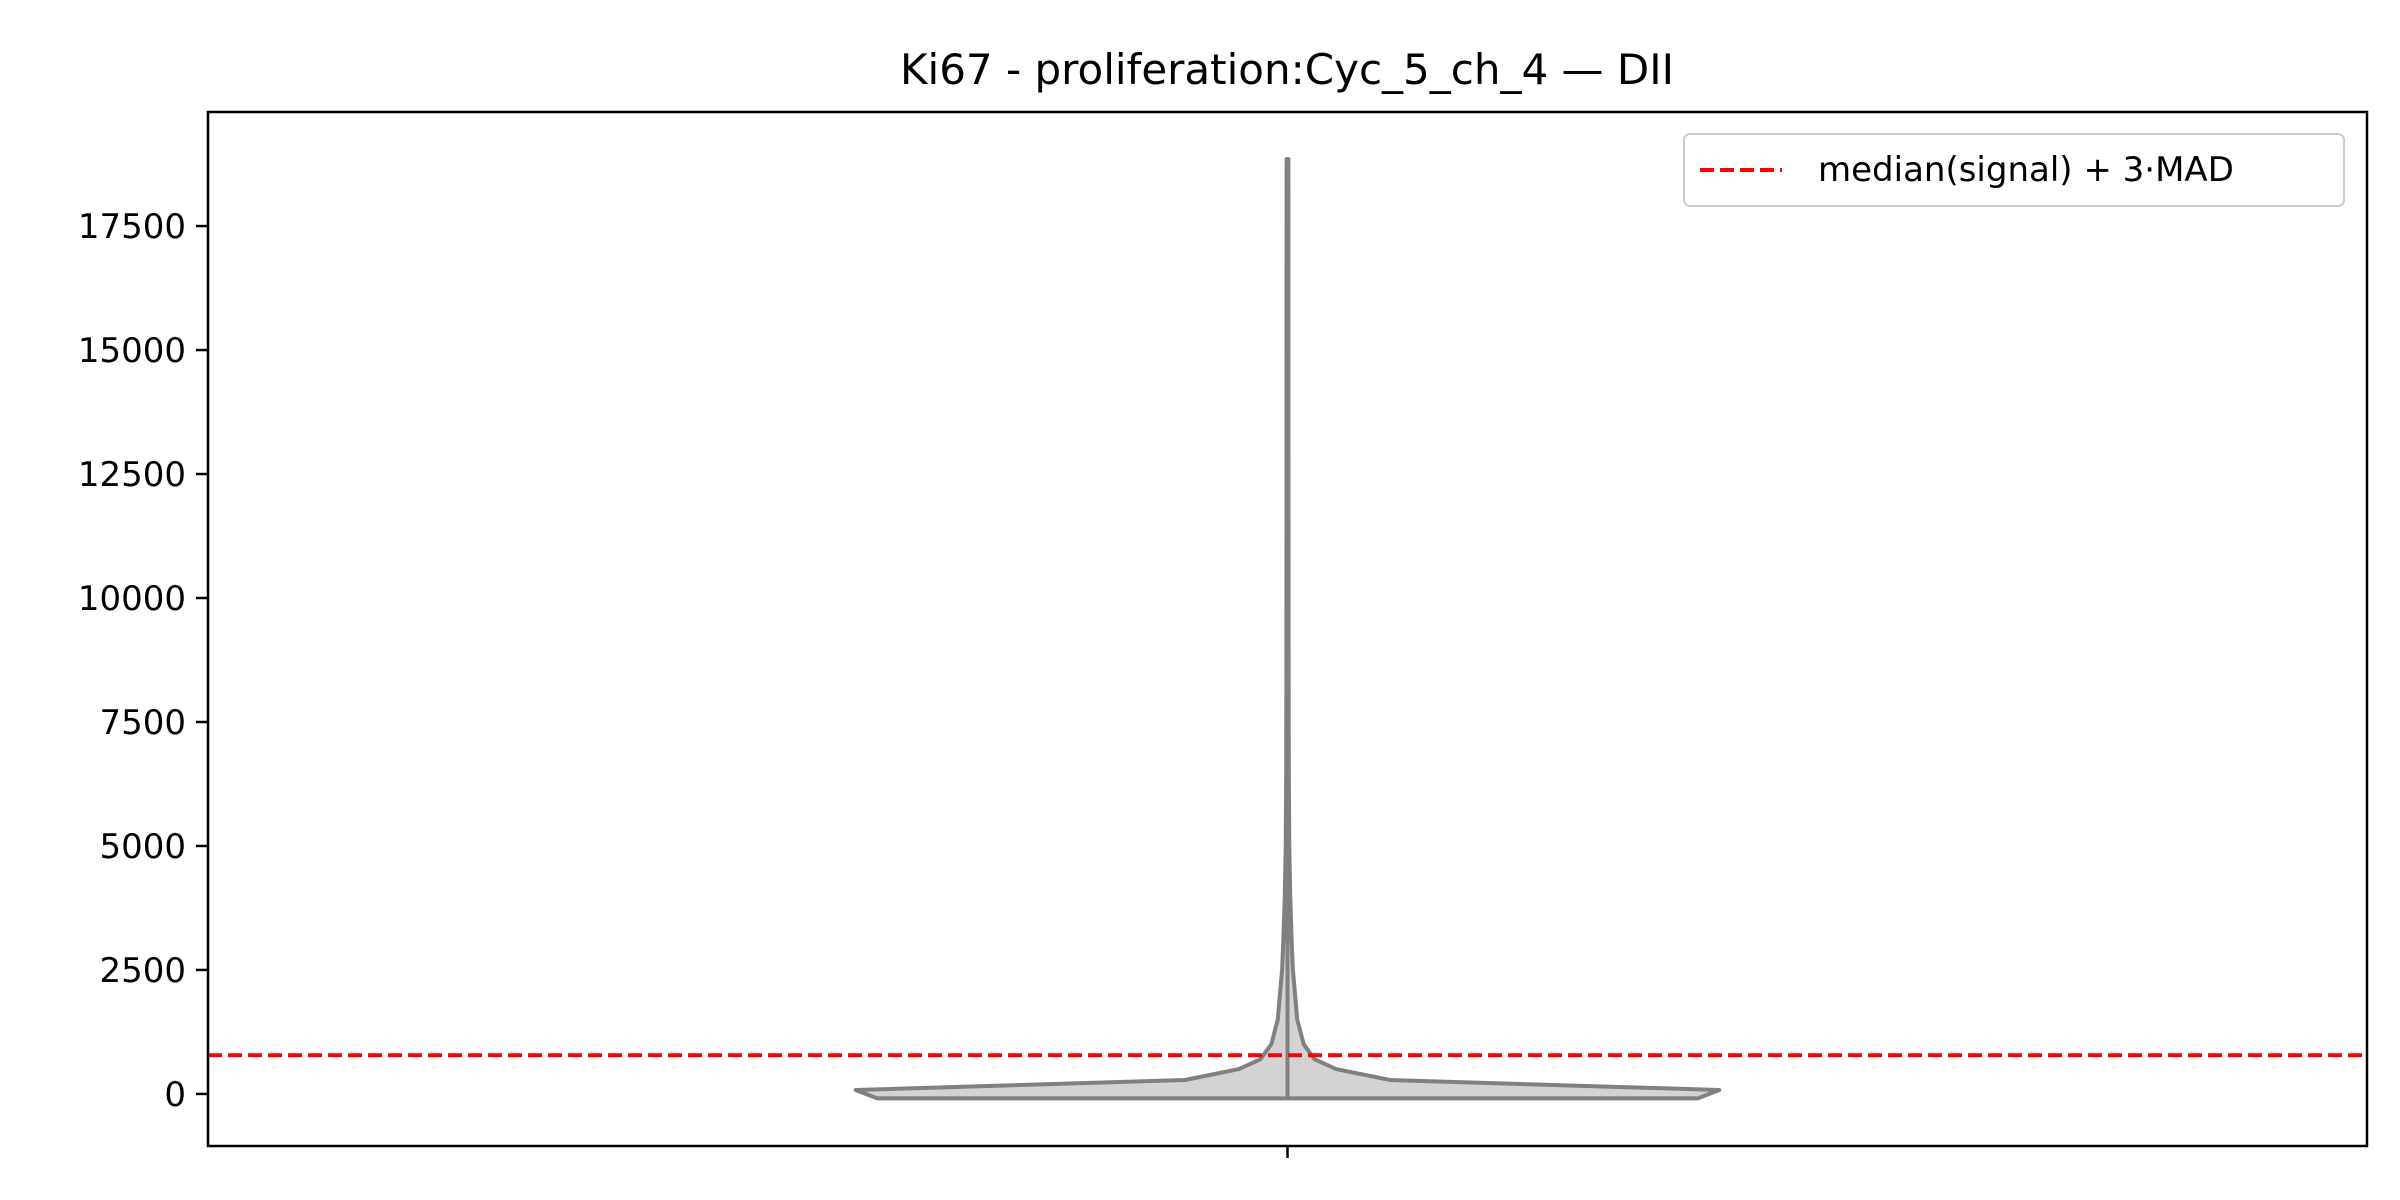 The height and width of the screenshot is (1200, 2400). What do you see at coordinates (142, 971) in the screenshot?
I see `y-tick-label: 2500` at bounding box center [142, 971].